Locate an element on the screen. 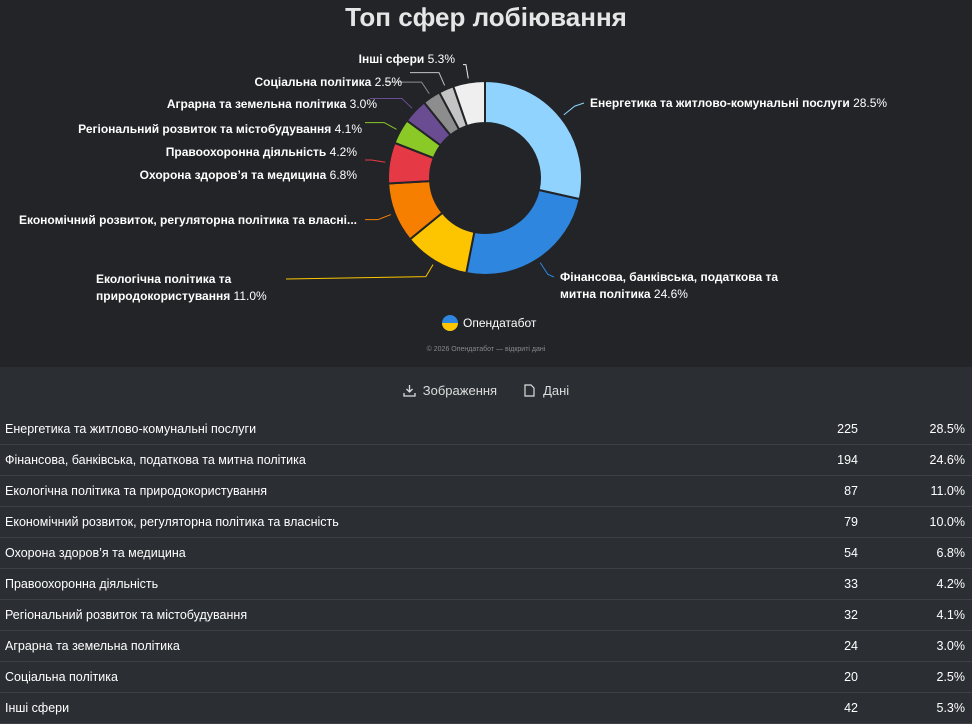 The image size is (972, 724). table-cell: Енергетика та житлово-комунальні послуги is located at coordinates (389, 429).